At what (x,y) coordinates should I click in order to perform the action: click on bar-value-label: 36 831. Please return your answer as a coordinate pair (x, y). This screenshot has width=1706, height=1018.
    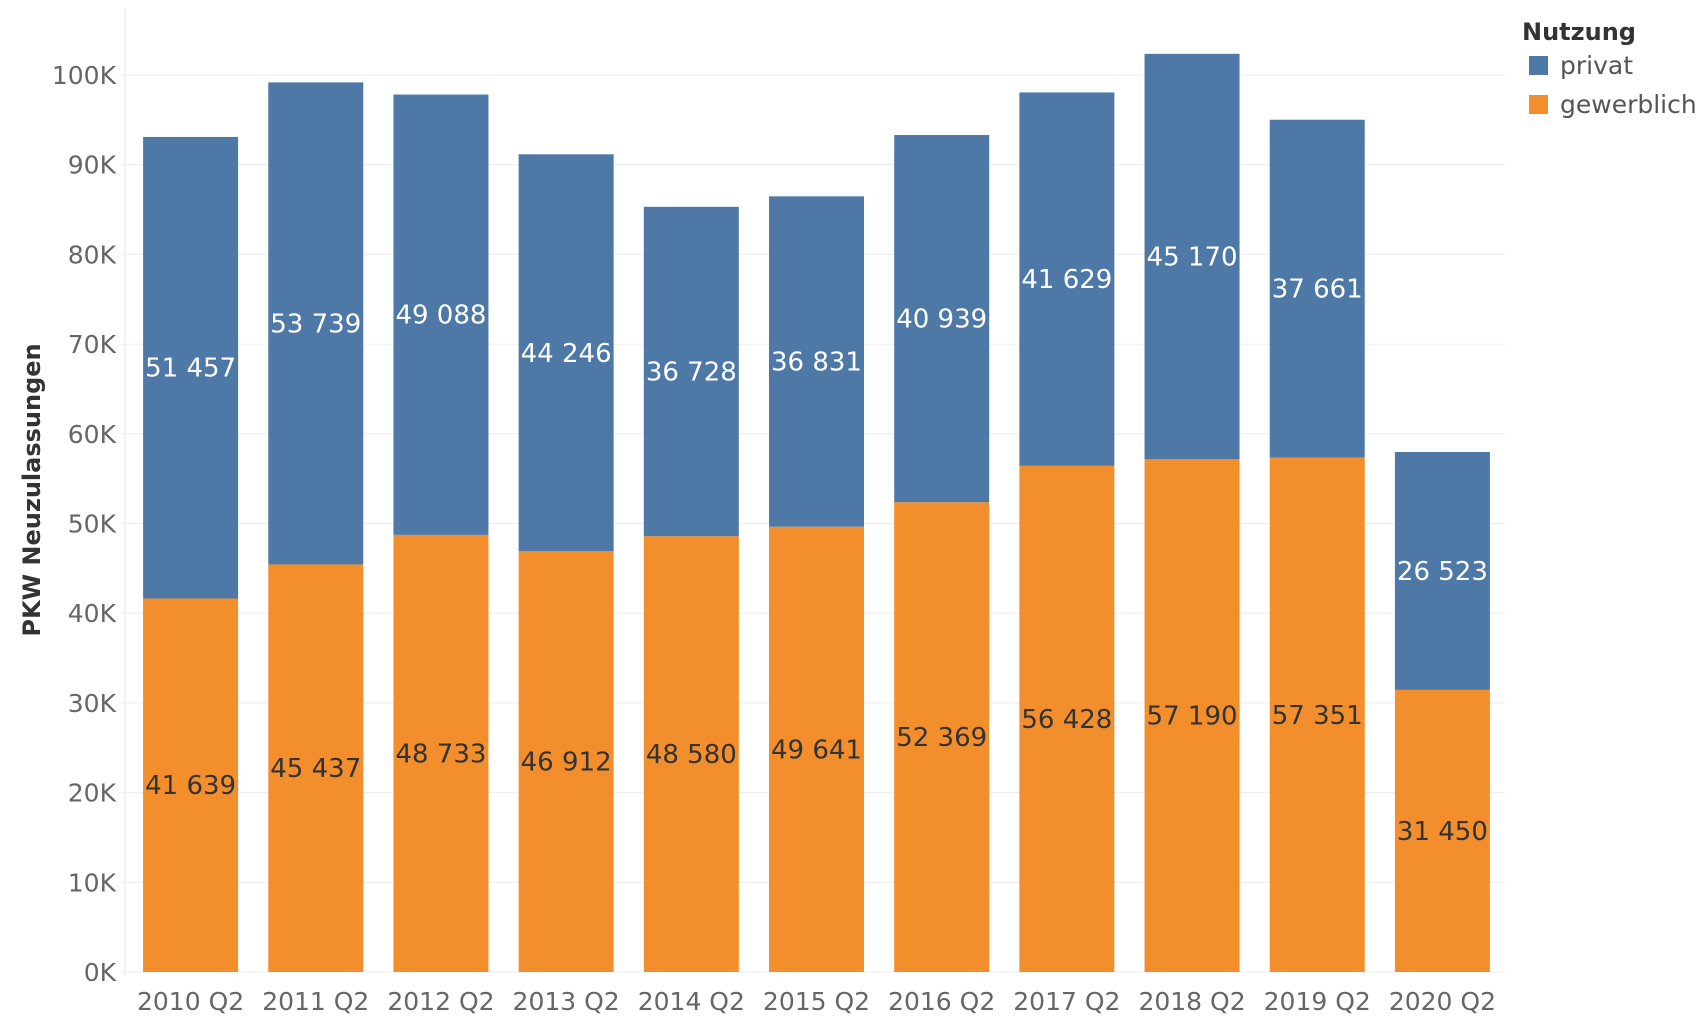
    Looking at the image, I should click on (816, 363).